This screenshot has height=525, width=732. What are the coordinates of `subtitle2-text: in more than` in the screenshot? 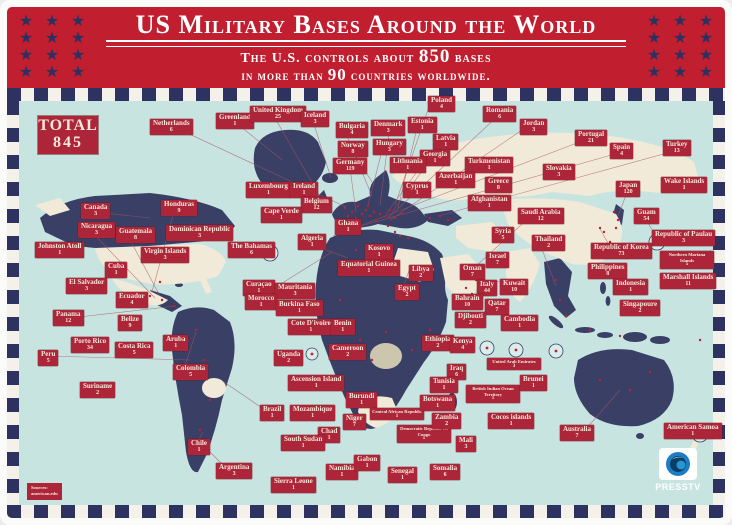 It's located at (284, 76).